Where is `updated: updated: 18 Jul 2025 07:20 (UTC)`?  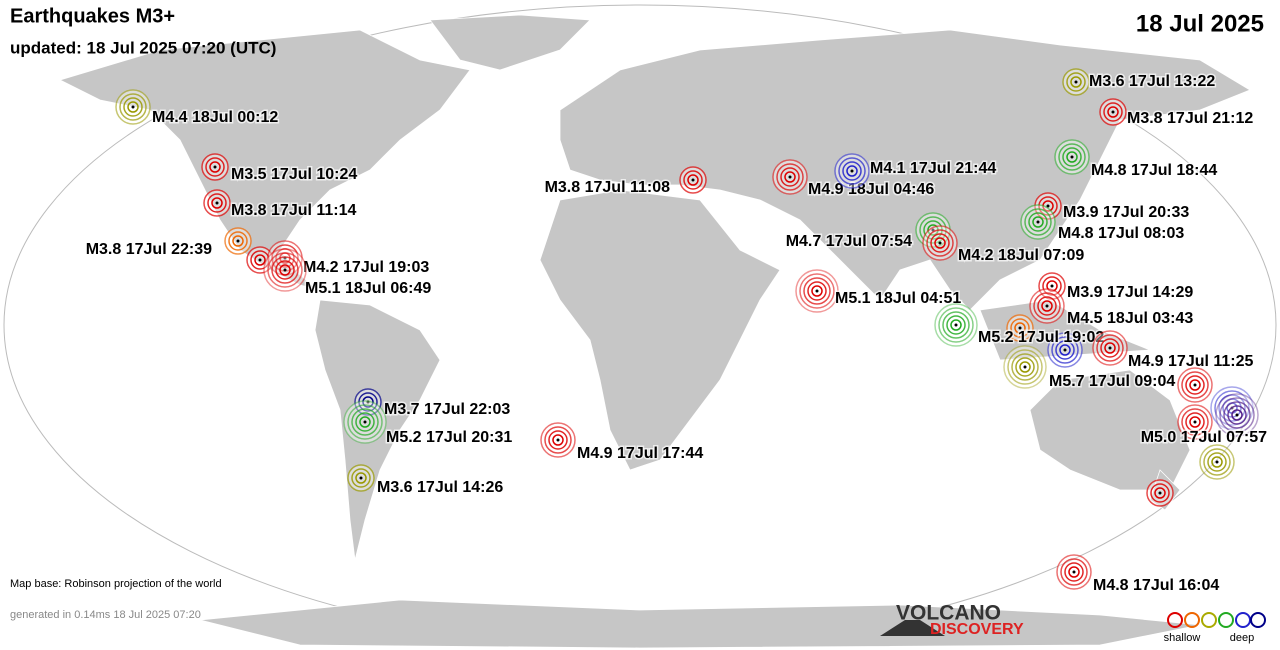
updated: updated: 18 Jul 2025 07:20 (UTC) is located at coordinates (143, 47).